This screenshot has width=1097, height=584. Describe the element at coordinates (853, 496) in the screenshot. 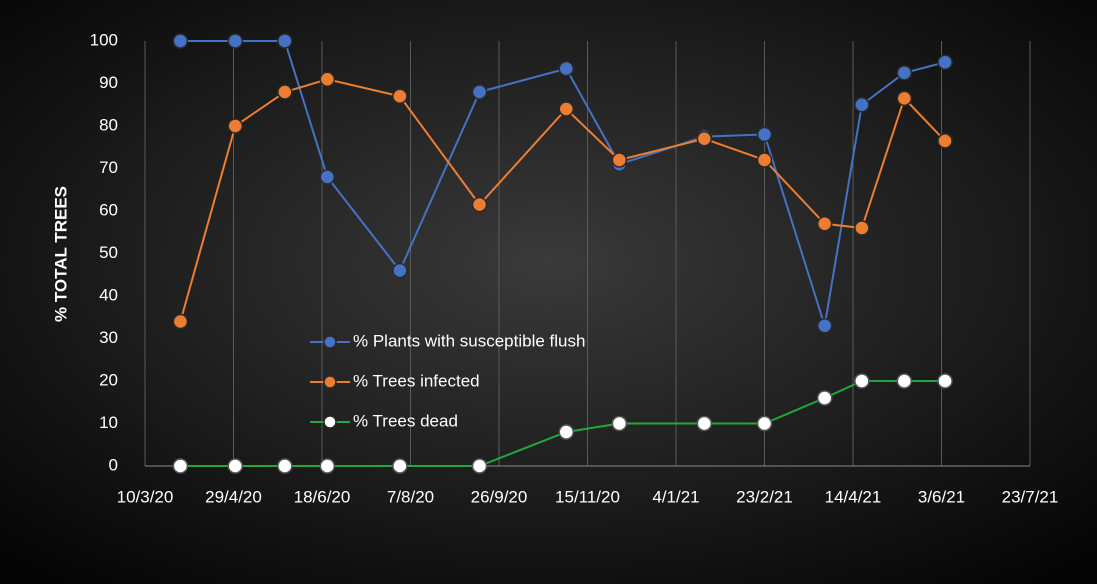

I see `x-tick-label: 14/4/21` at that location.